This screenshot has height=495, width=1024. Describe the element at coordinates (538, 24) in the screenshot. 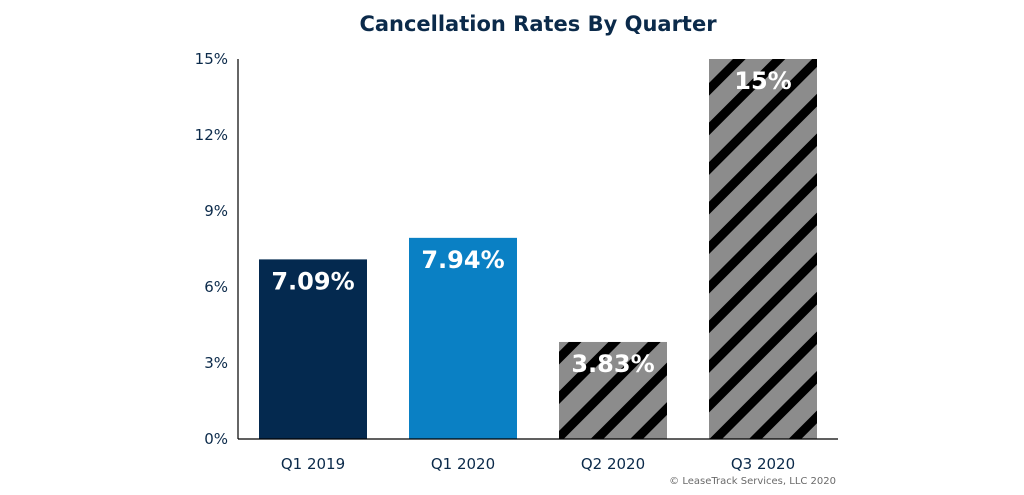

I see `chart-title: Cancellation Rates By Quarter` at that location.